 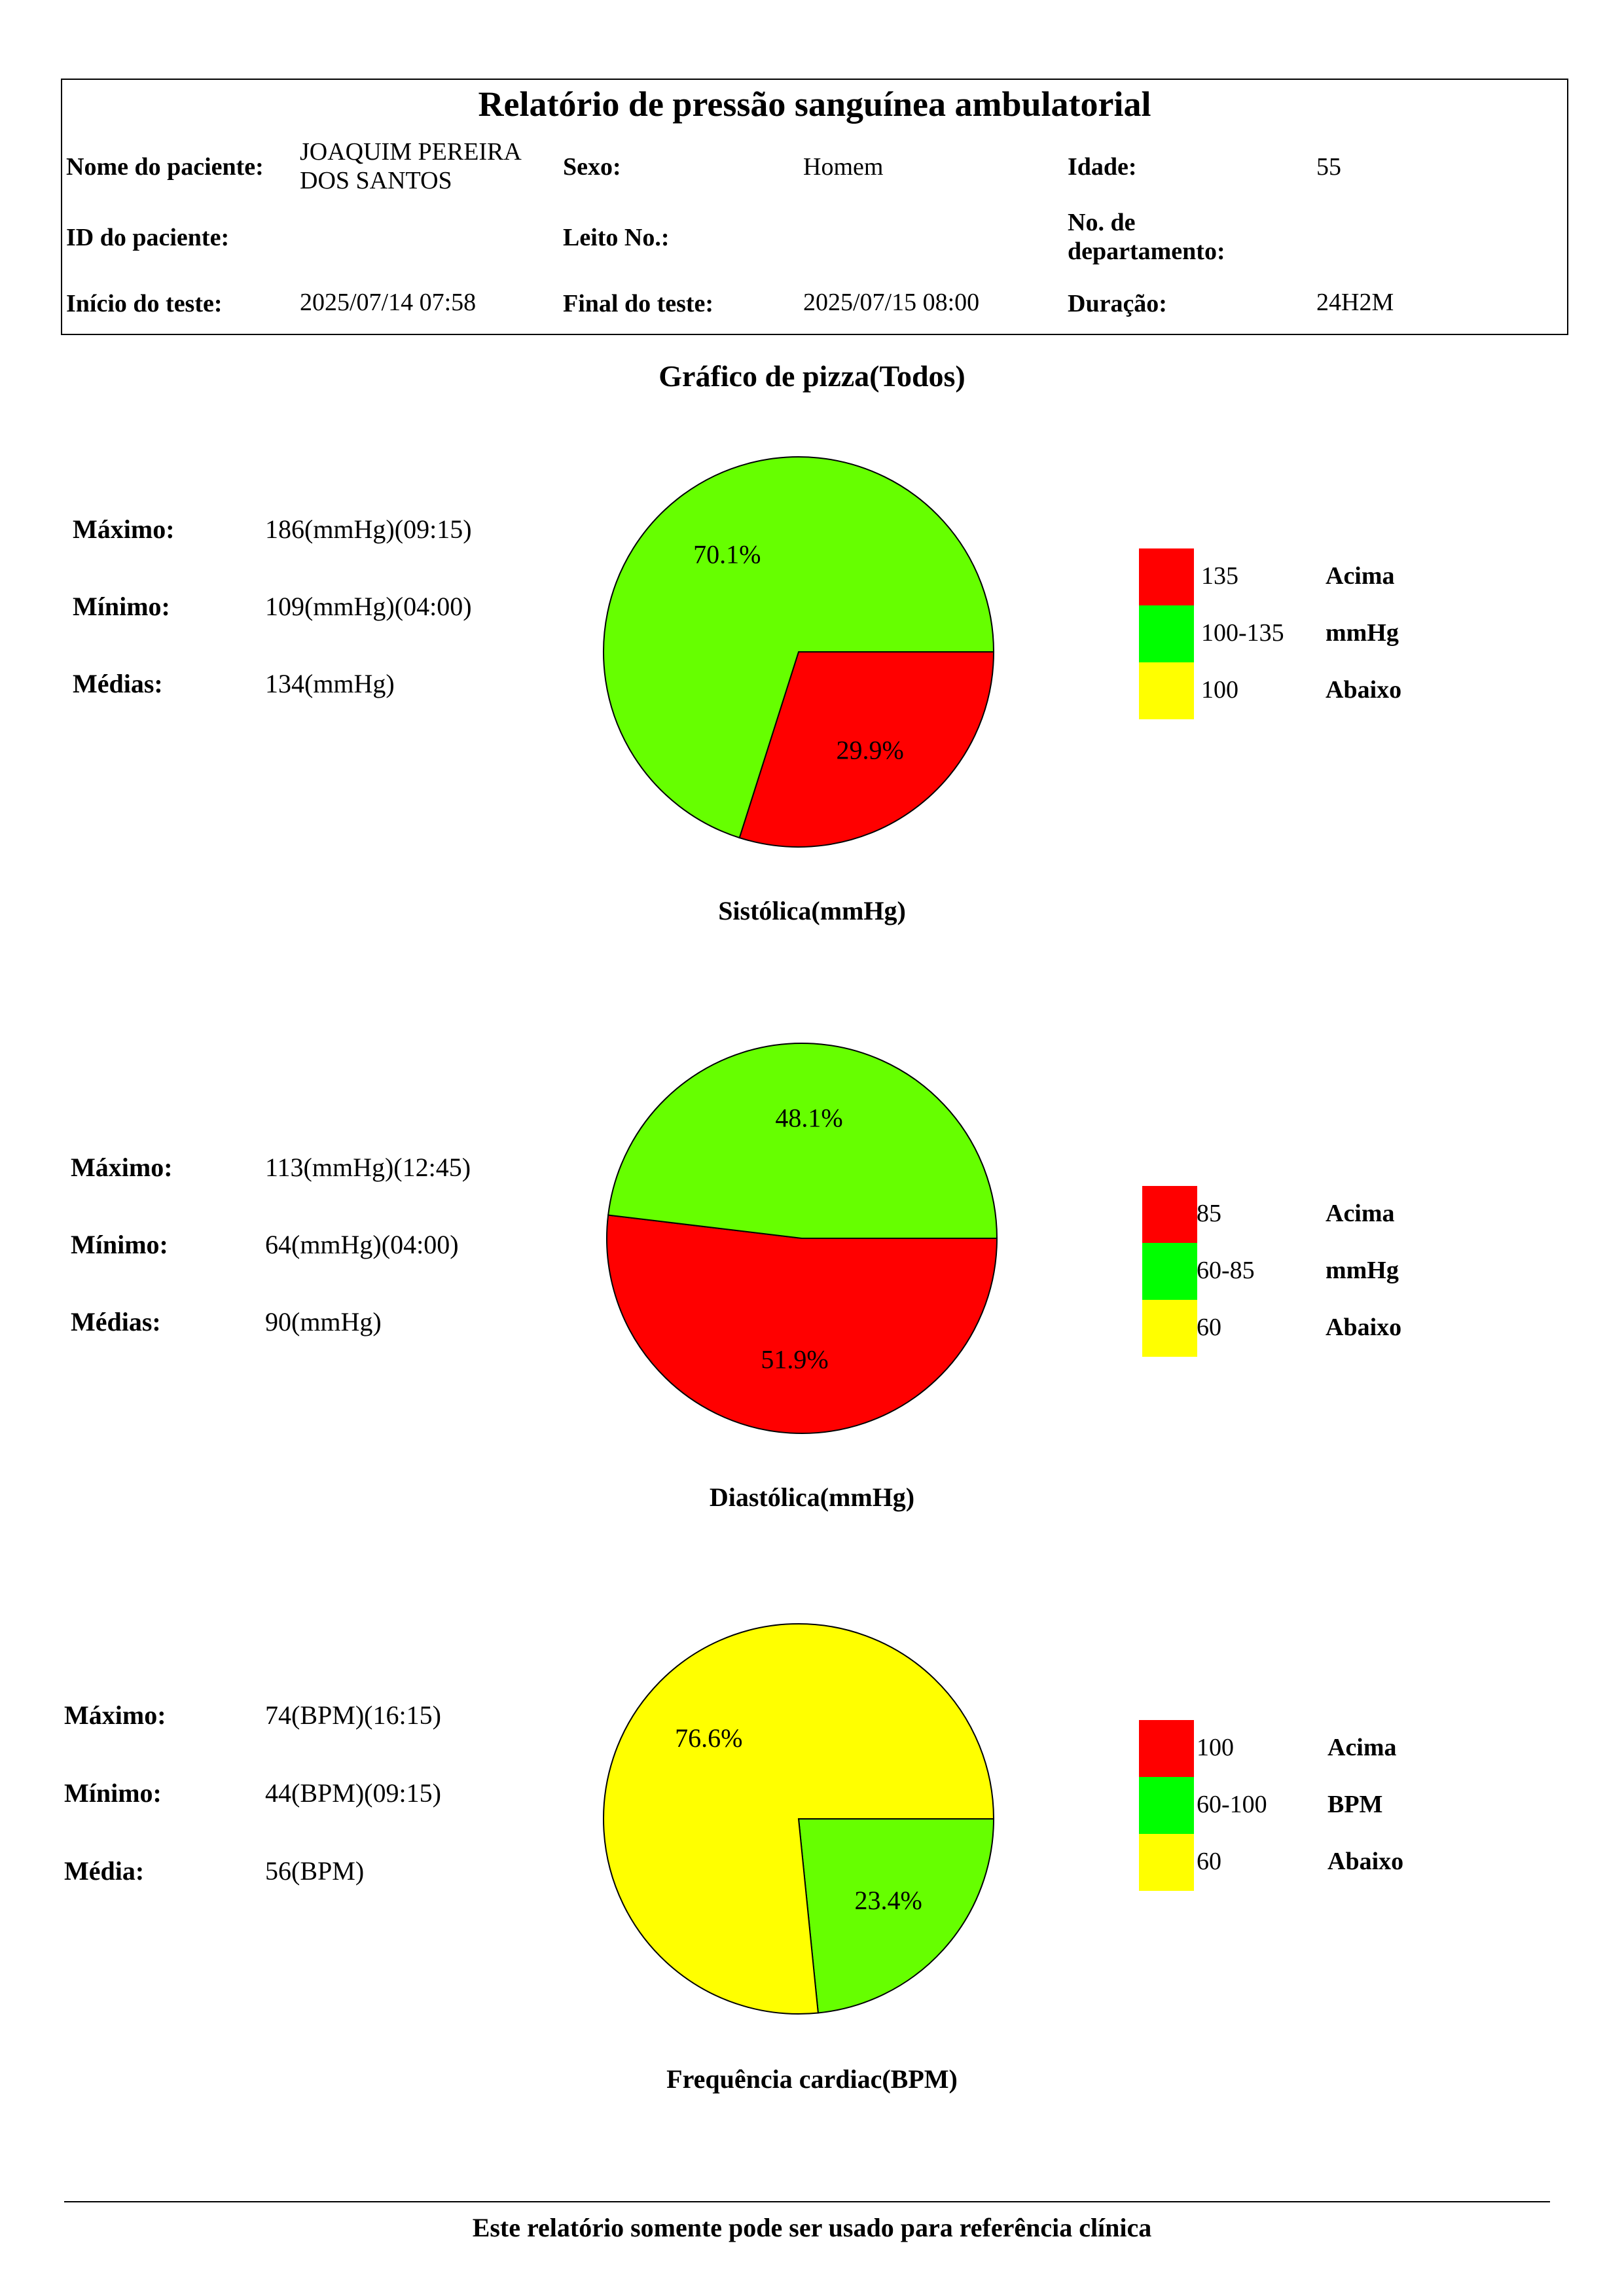 What do you see at coordinates (807, 2201) in the screenshot?
I see `footer-divider` at bounding box center [807, 2201].